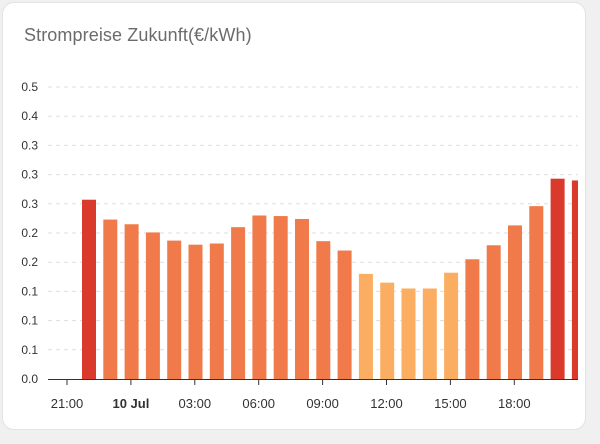  Describe the element at coordinates (322, 403) in the screenshot. I see `x-tick-label: 09:00` at that location.